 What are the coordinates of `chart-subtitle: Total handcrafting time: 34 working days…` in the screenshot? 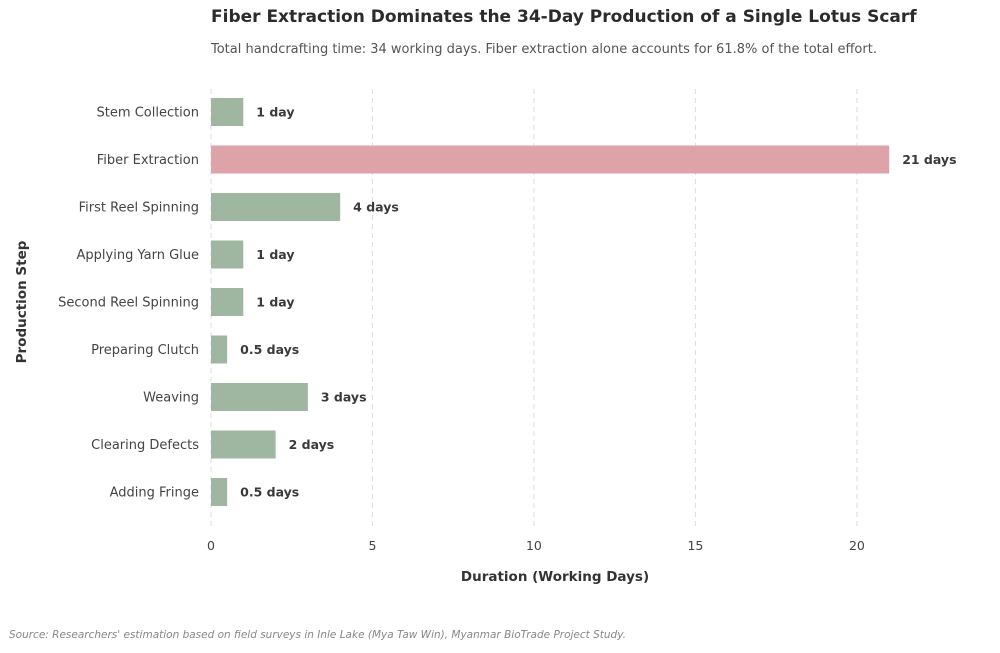 It's located at (544, 49).